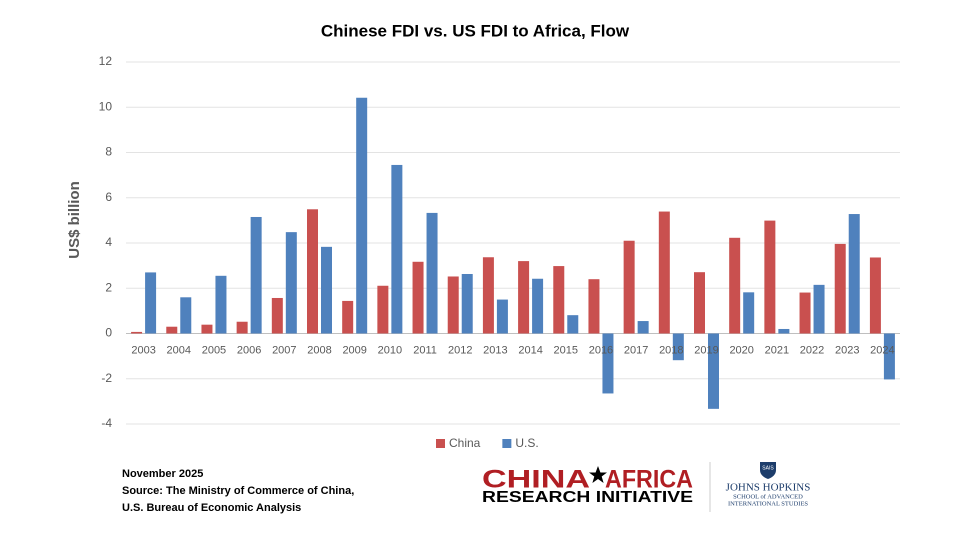 The height and width of the screenshot is (545, 960). I want to click on footer-source: U.S. Bureau of Economic Analysis, so click(211, 508).